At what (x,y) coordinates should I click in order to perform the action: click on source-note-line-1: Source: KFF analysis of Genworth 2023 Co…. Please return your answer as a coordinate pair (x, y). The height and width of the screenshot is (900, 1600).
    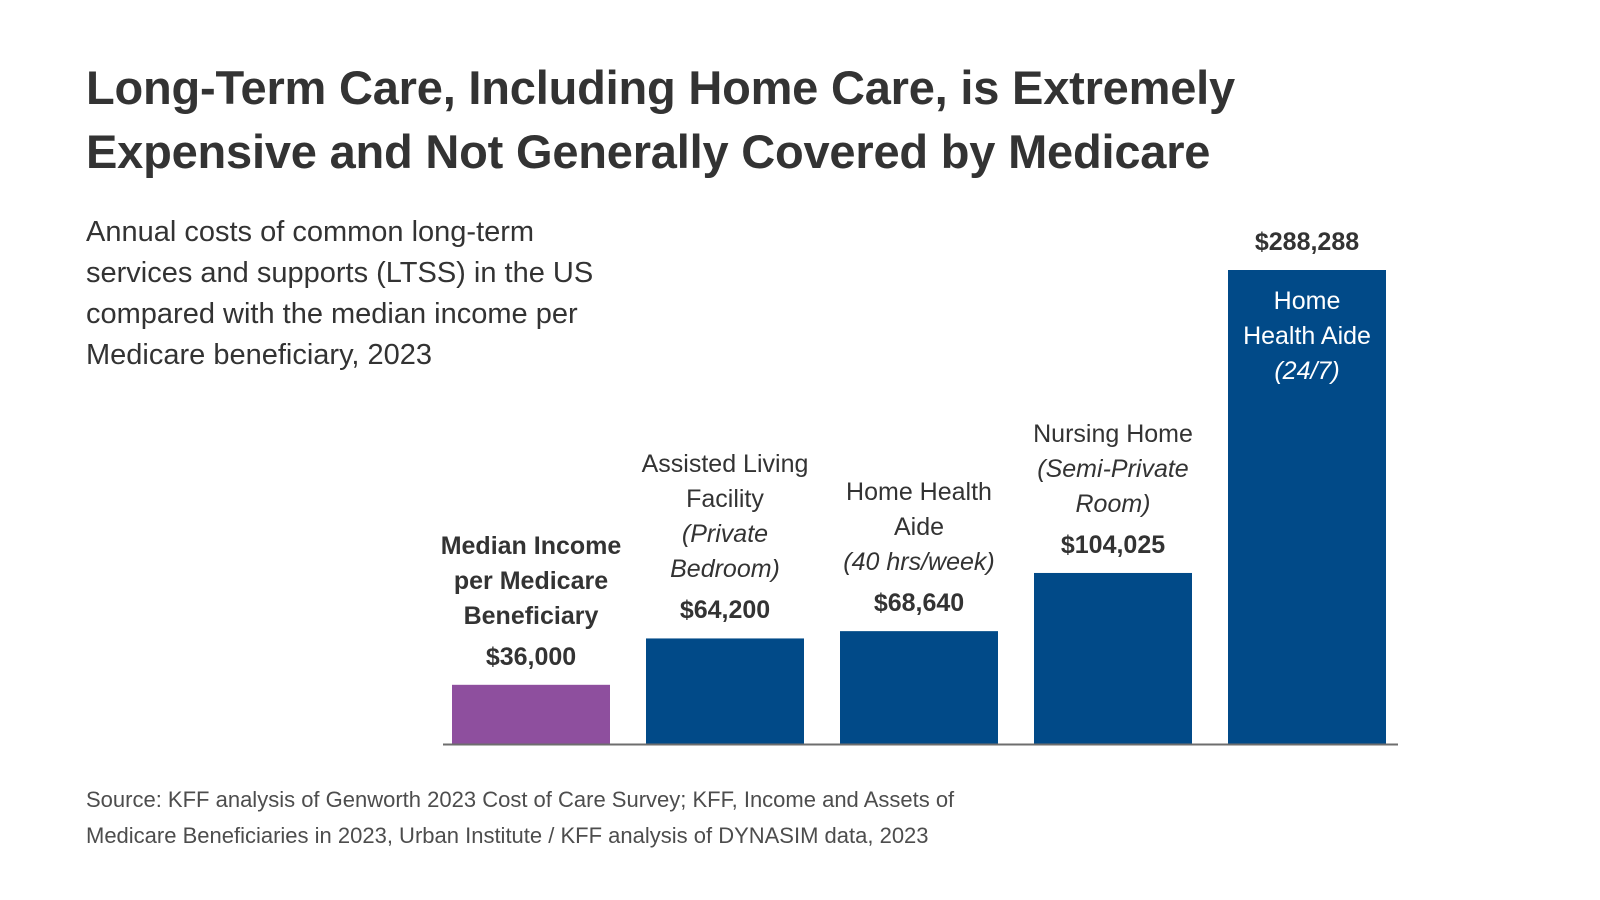
    Looking at the image, I should click on (520, 799).